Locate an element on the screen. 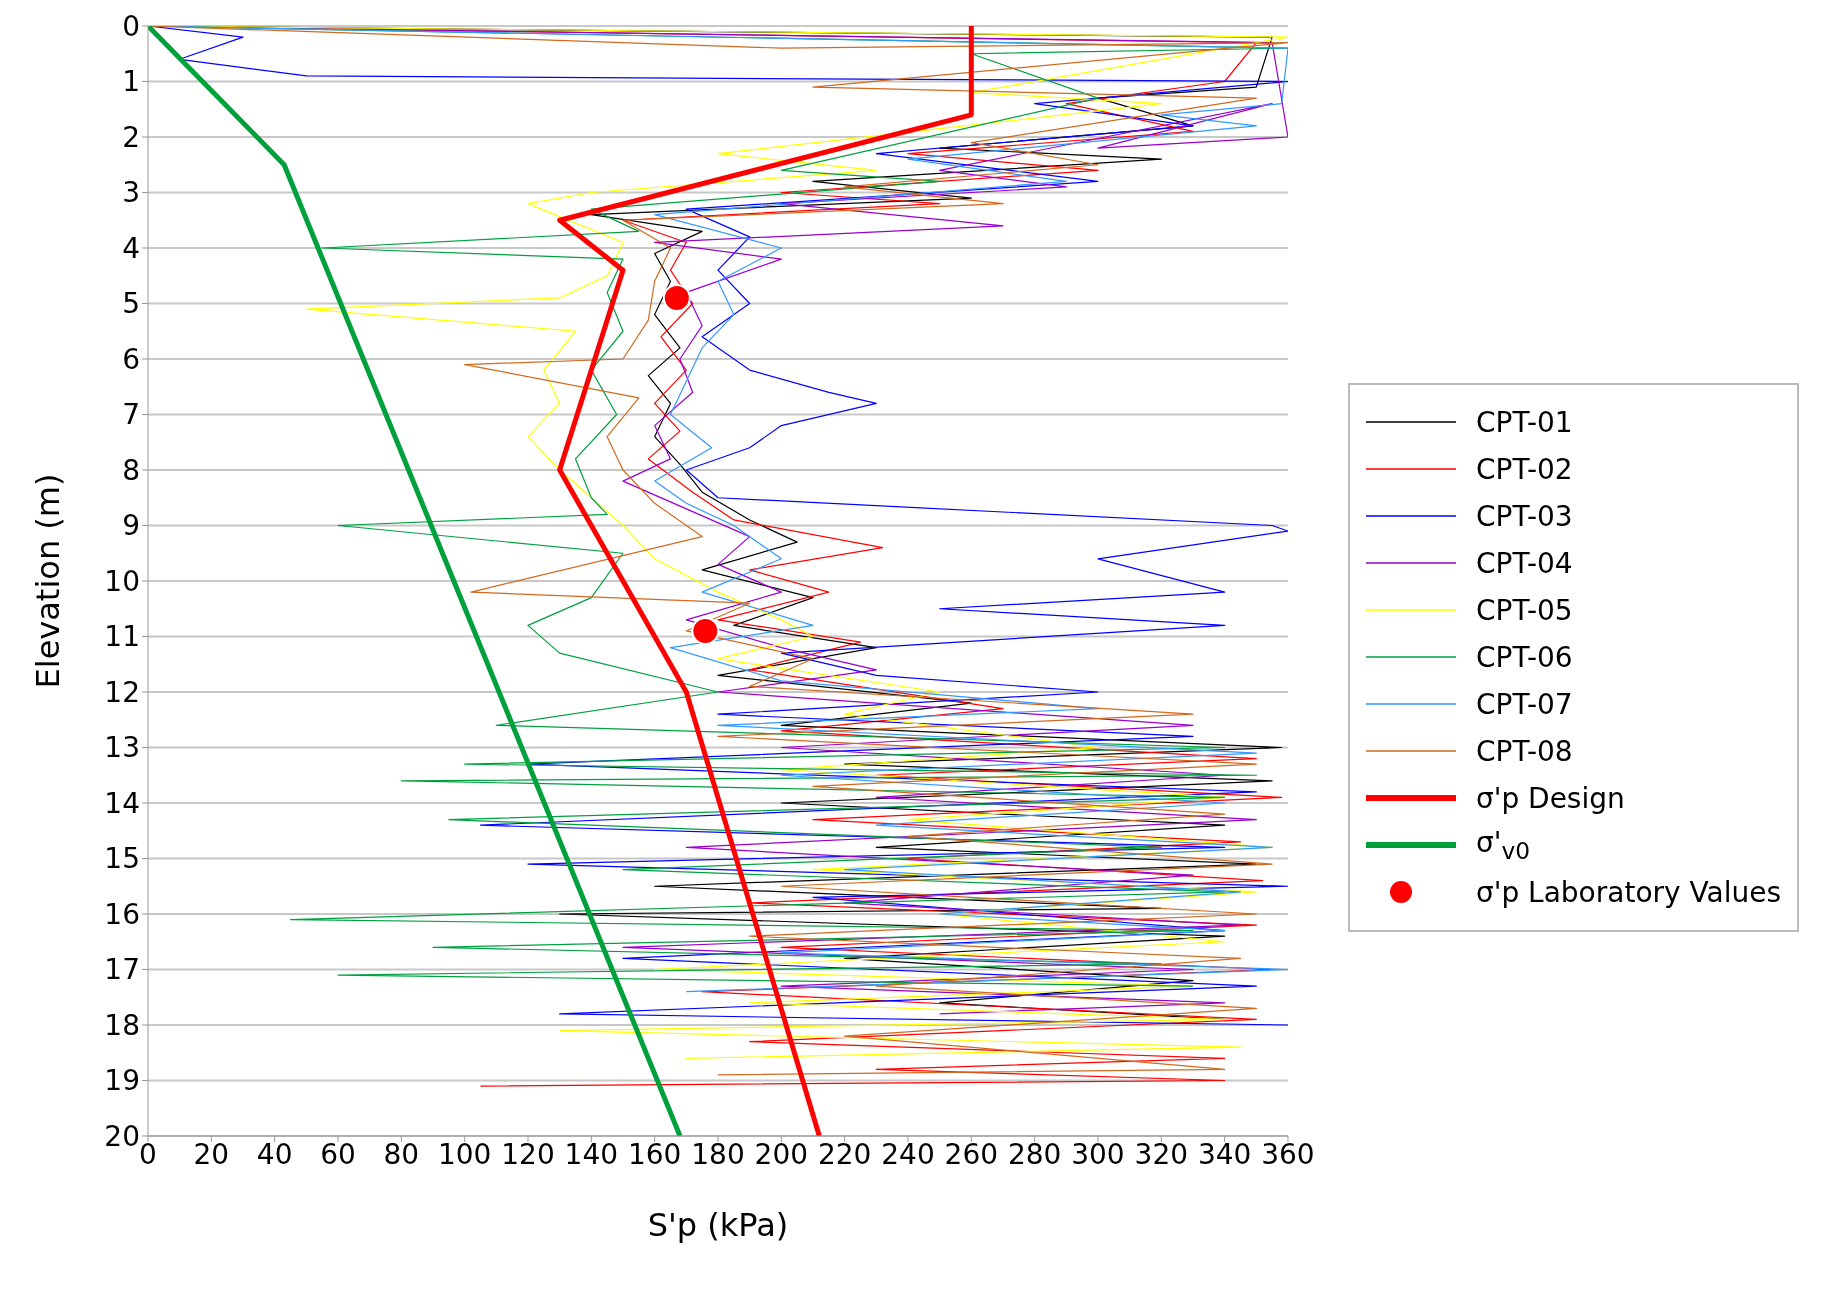 The width and height of the screenshot is (1827, 1314). legend-label: CPT-06 is located at coordinates (1524, 657).